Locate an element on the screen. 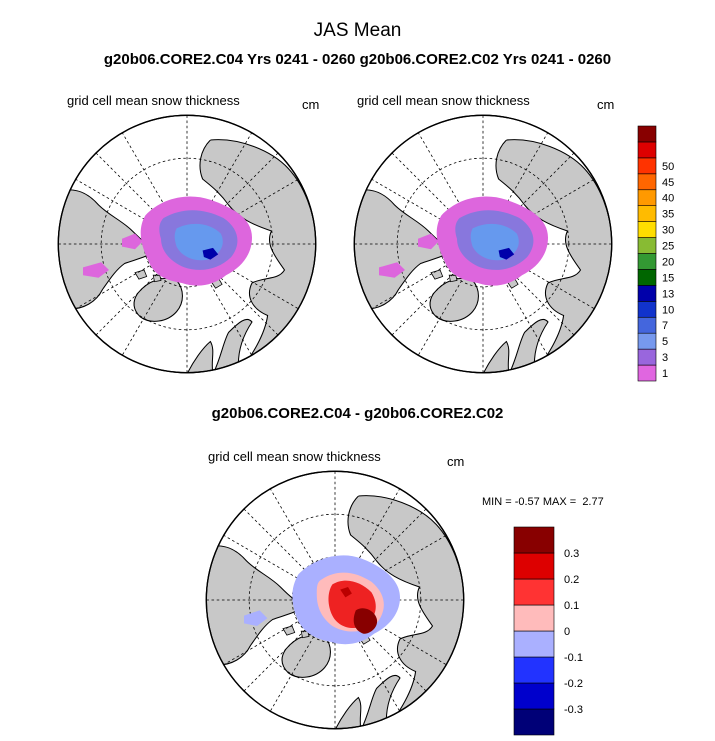 The height and width of the screenshot is (741, 715). min-label: MIN = is located at coordinates (497, 502).